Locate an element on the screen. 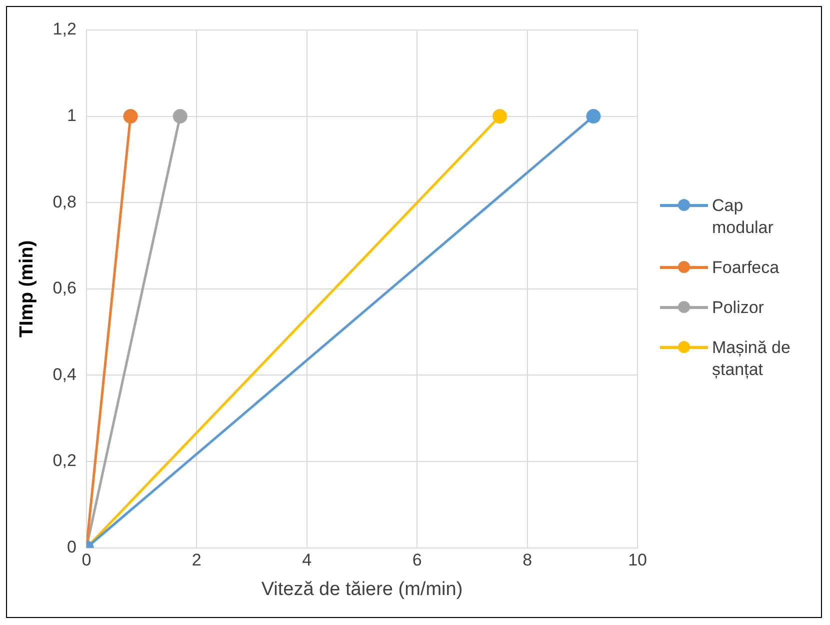 The width and height of the screenshot is (830, 625). y-tick-label: 0,4 is located at coordinates (64, 374).